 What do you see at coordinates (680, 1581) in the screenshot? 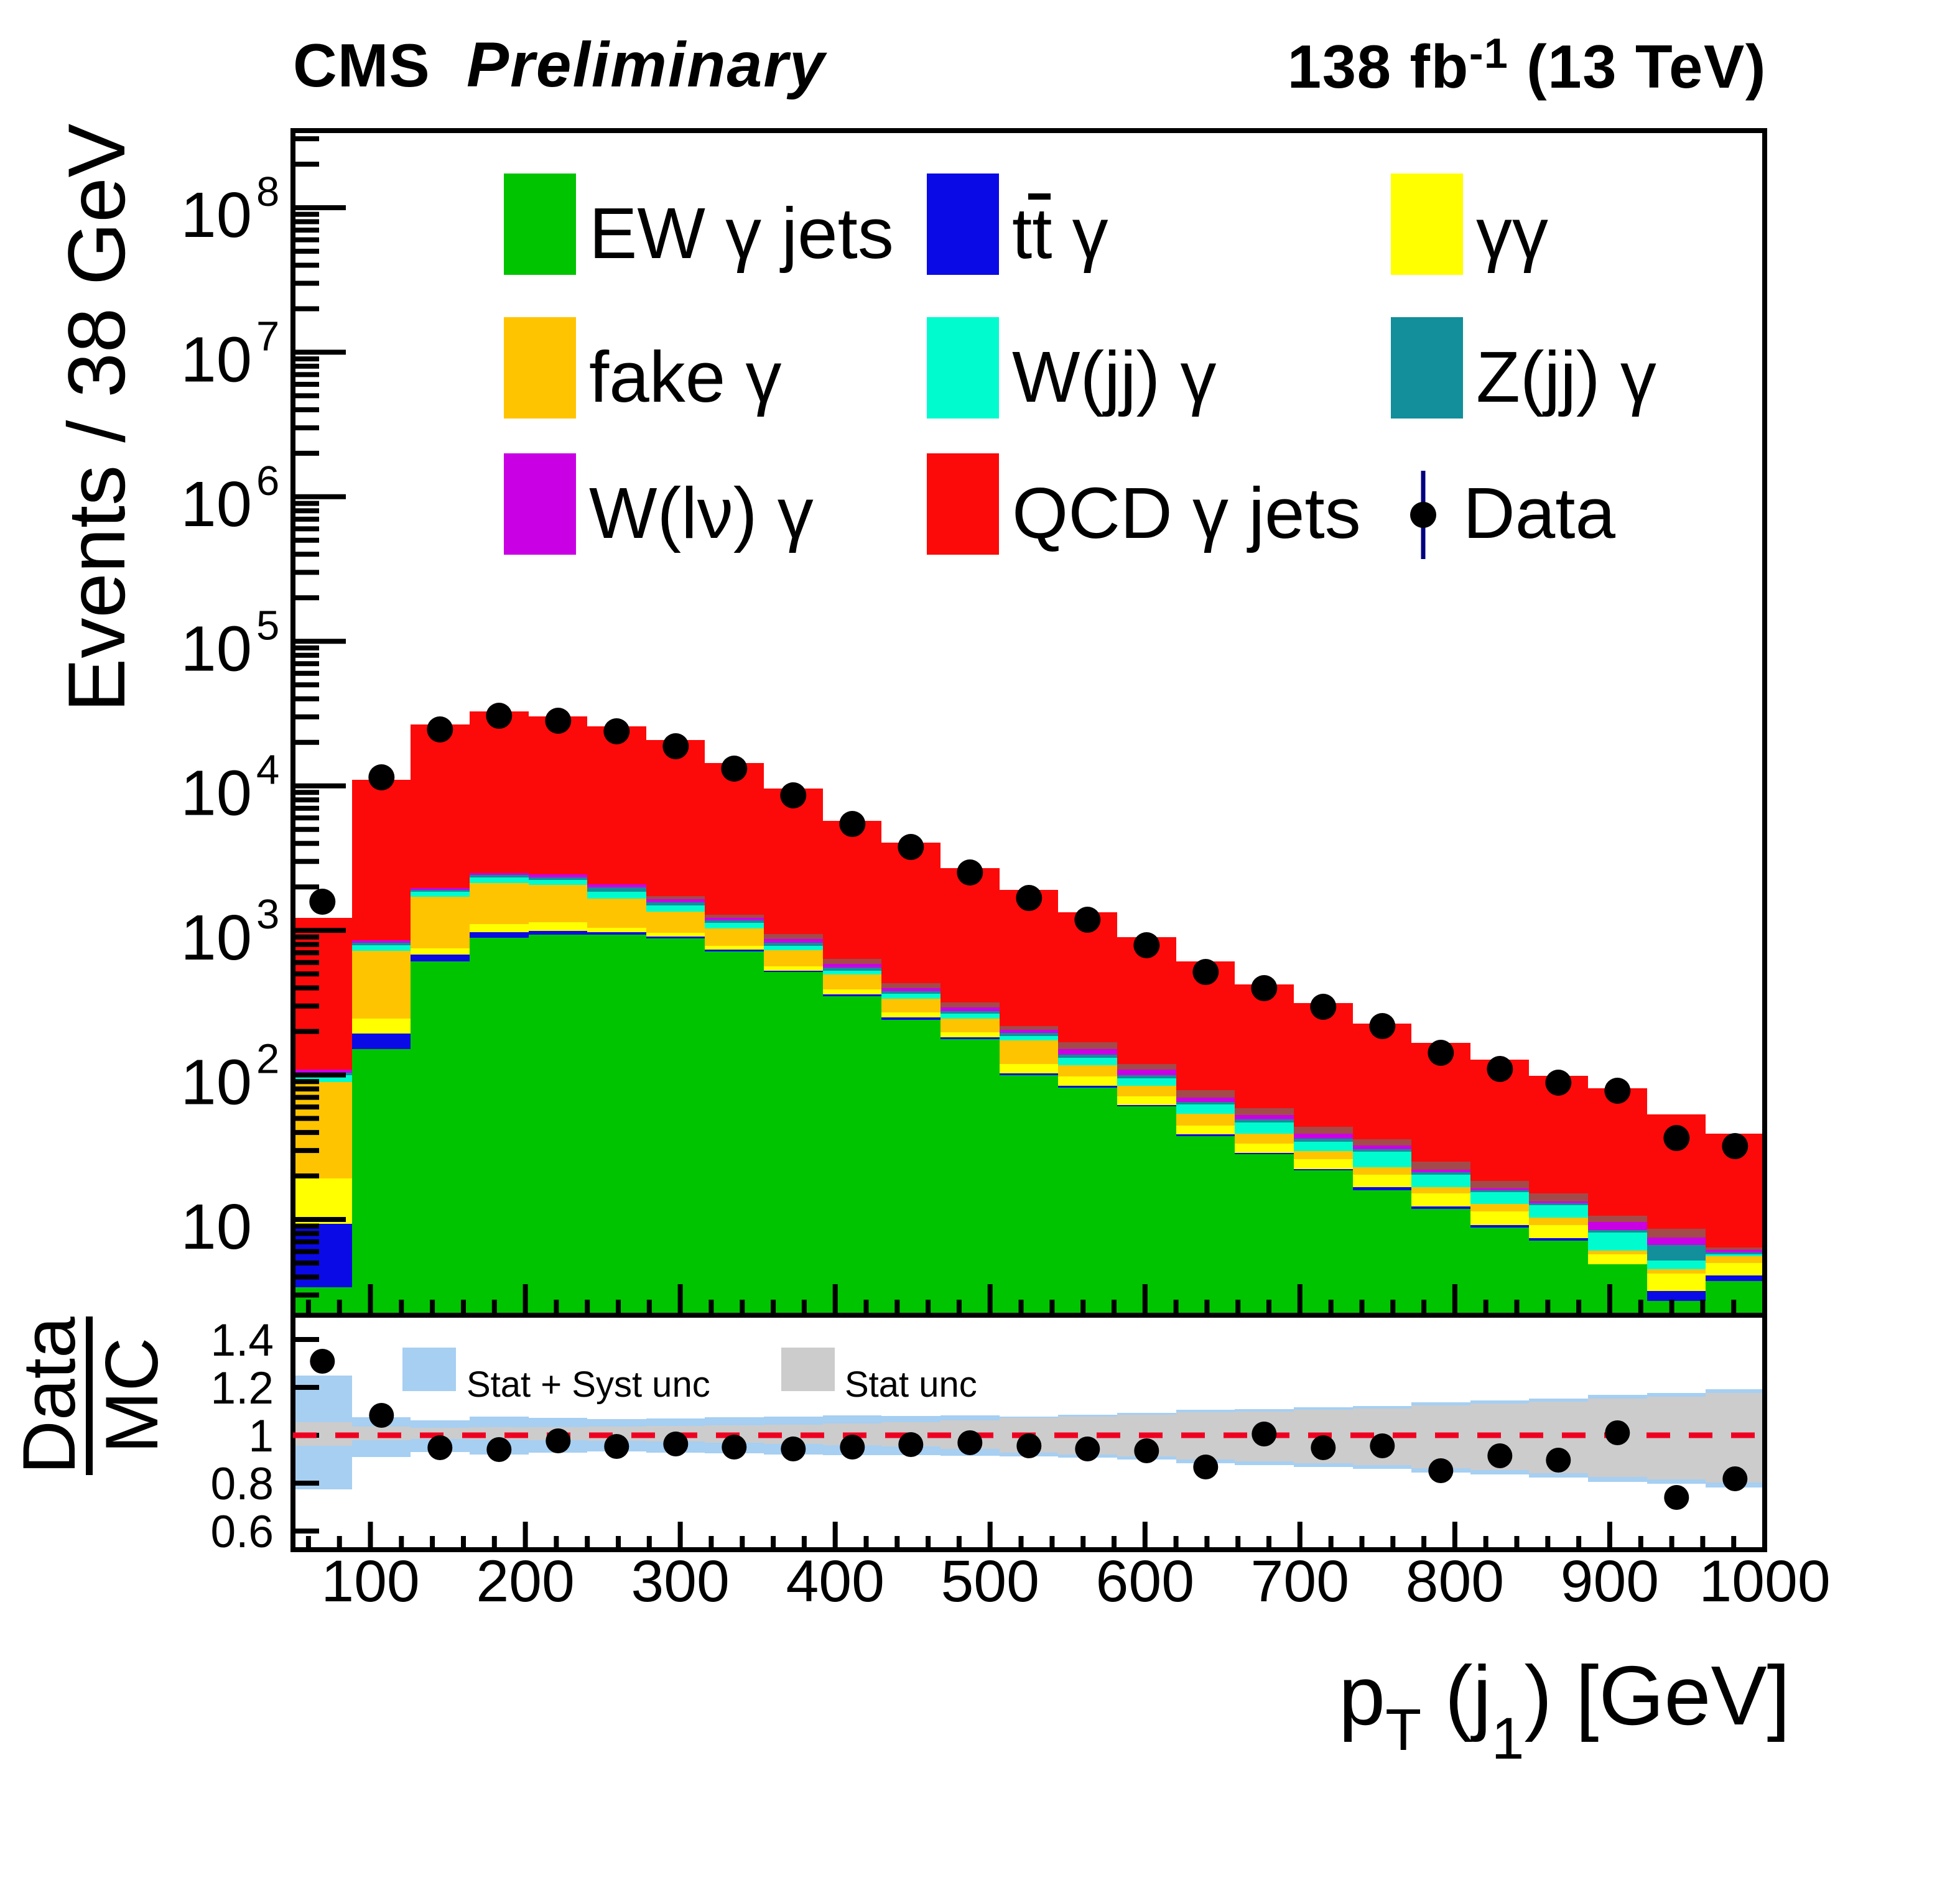
I see `svg-text: 300` at bounding box center [680, 1581].